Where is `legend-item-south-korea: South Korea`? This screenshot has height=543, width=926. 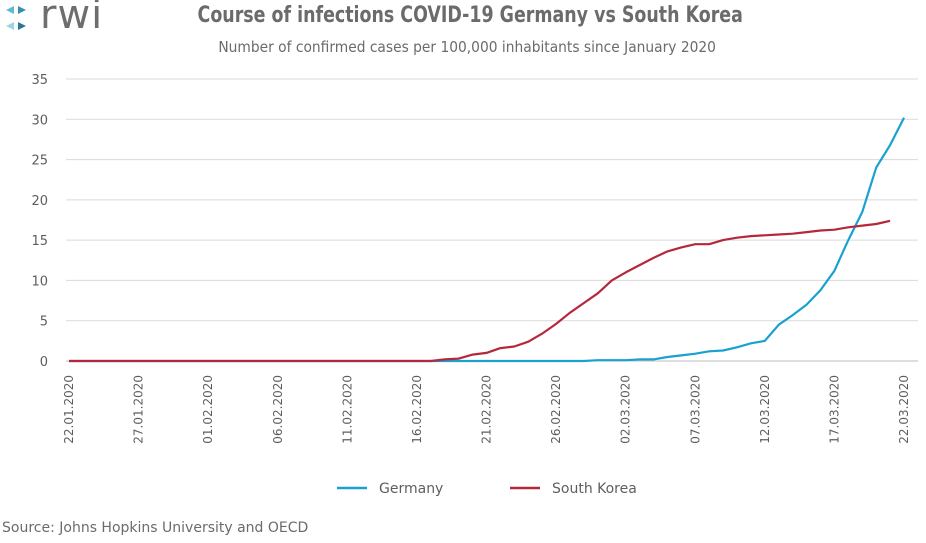 legend-item-south-korea: South Korea is located at coordinates (573, 489).